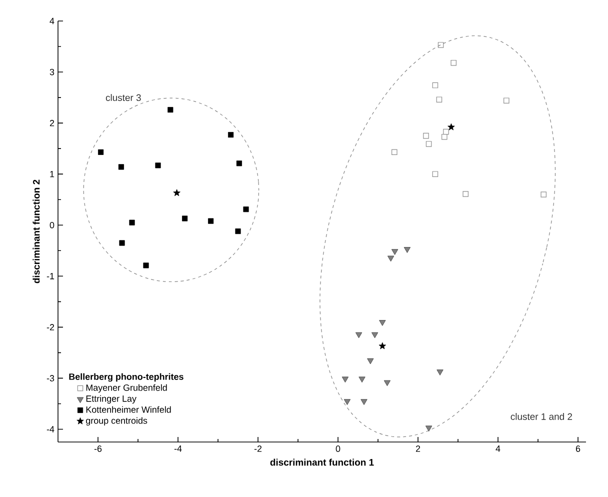 The image size is (608, 497). I want to click on y-tick-label: -3, so click(50, 378).